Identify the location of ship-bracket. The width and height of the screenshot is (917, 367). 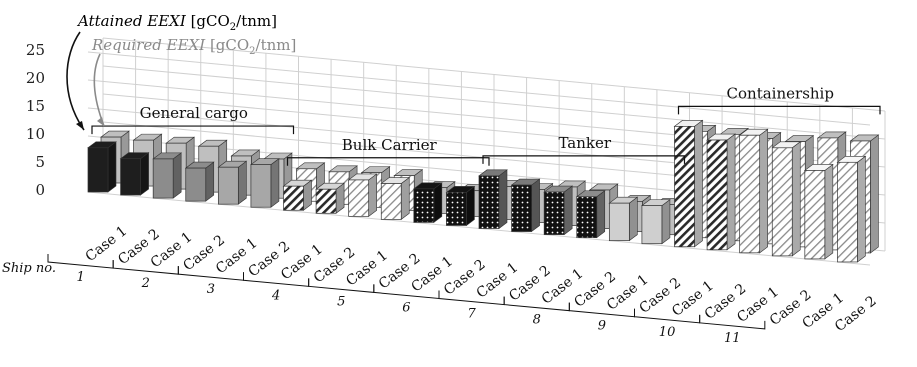
(732, 322).